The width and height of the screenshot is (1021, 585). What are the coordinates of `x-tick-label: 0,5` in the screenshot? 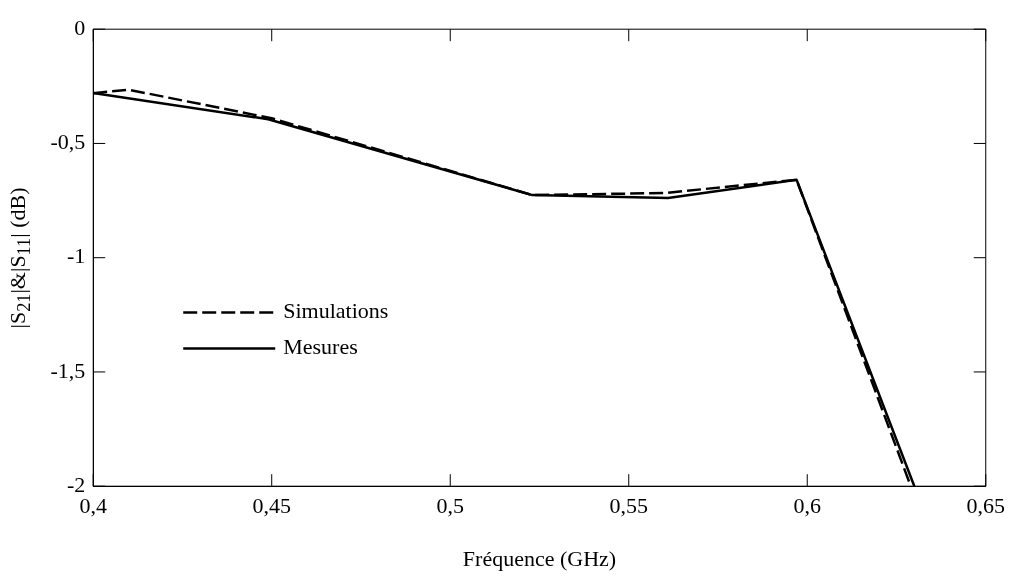 It's located at (450, 506).